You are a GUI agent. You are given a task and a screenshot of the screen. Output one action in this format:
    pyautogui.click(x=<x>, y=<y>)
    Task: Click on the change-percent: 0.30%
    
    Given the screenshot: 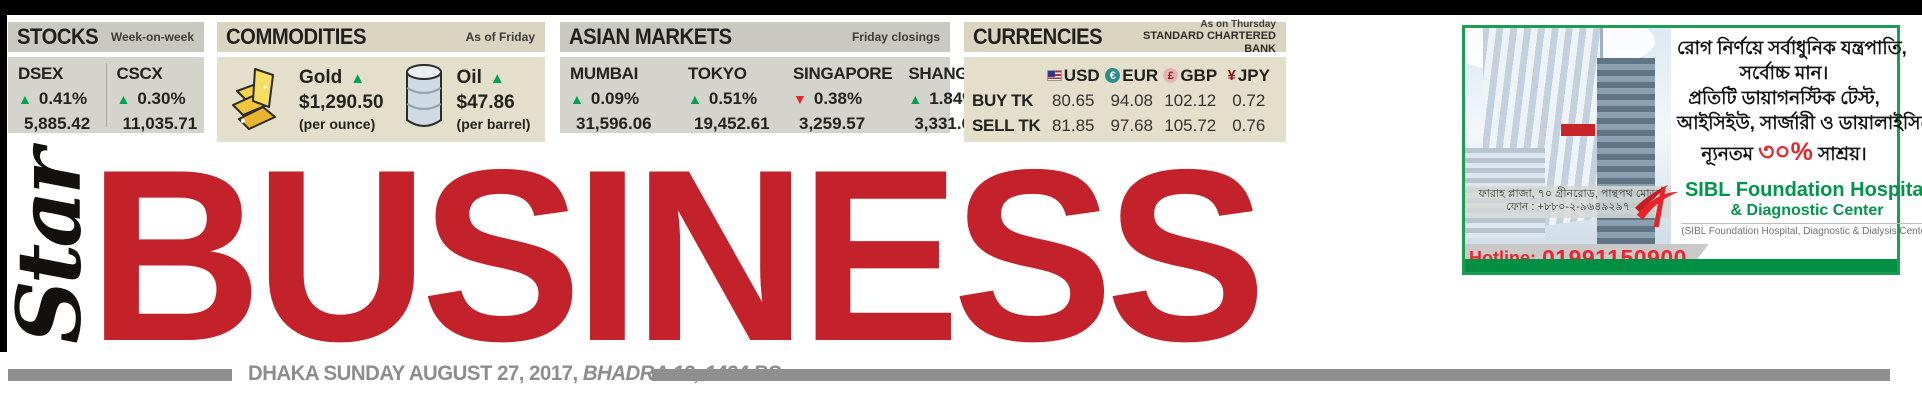 What is the action you would take?
    pyautogui.click(x=161, y=98)
    